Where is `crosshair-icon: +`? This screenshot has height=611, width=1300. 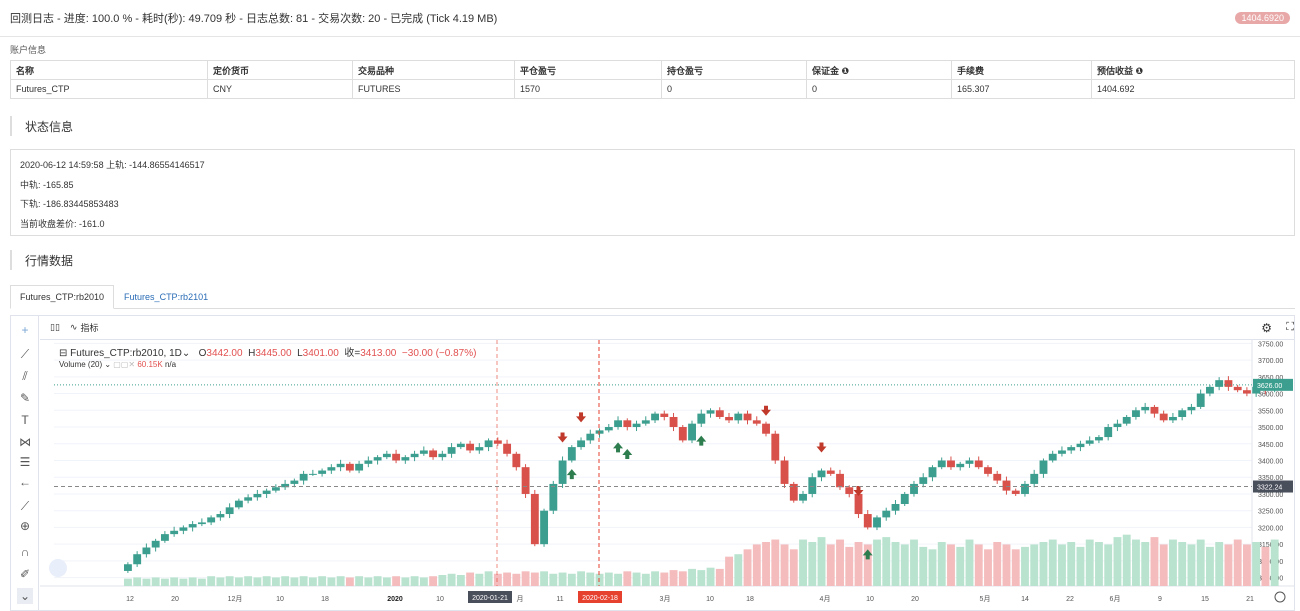 crosshair-icon: + is located at coordinates (25, 330).